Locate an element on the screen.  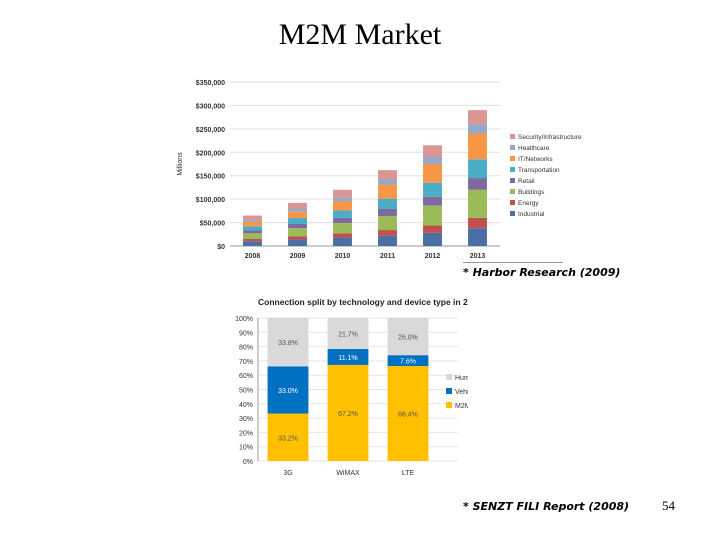
data-label: 66.4% is located at coordinates (408, 415).